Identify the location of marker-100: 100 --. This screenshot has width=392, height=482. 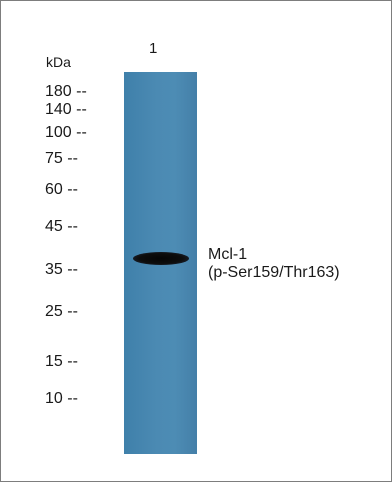
(66, 132).